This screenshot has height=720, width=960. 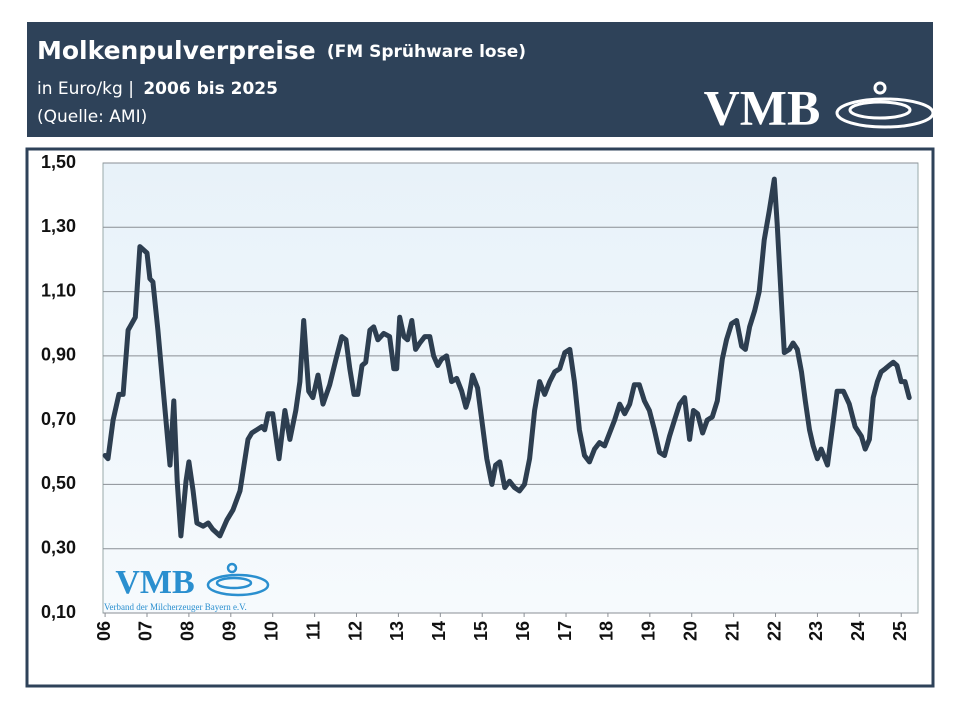 I want to click on x-tick-label: 18, so click(x=607, y=631).